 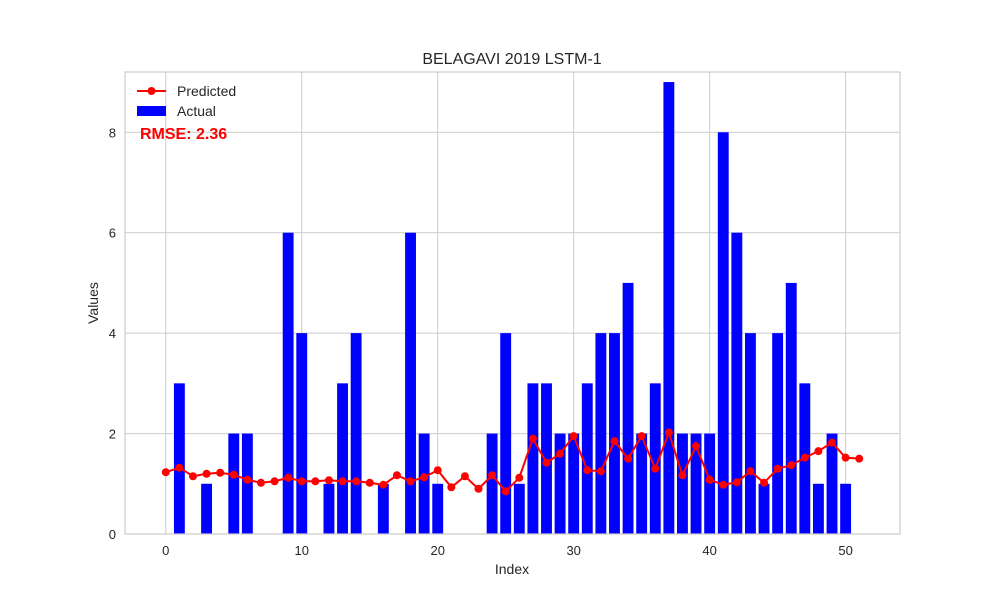 What do you see at coordinates (511, 59) in the screenshot?
I see `chart-title: BELAGAVI 2019 LSTM-1` at bounding box center [511, 59].